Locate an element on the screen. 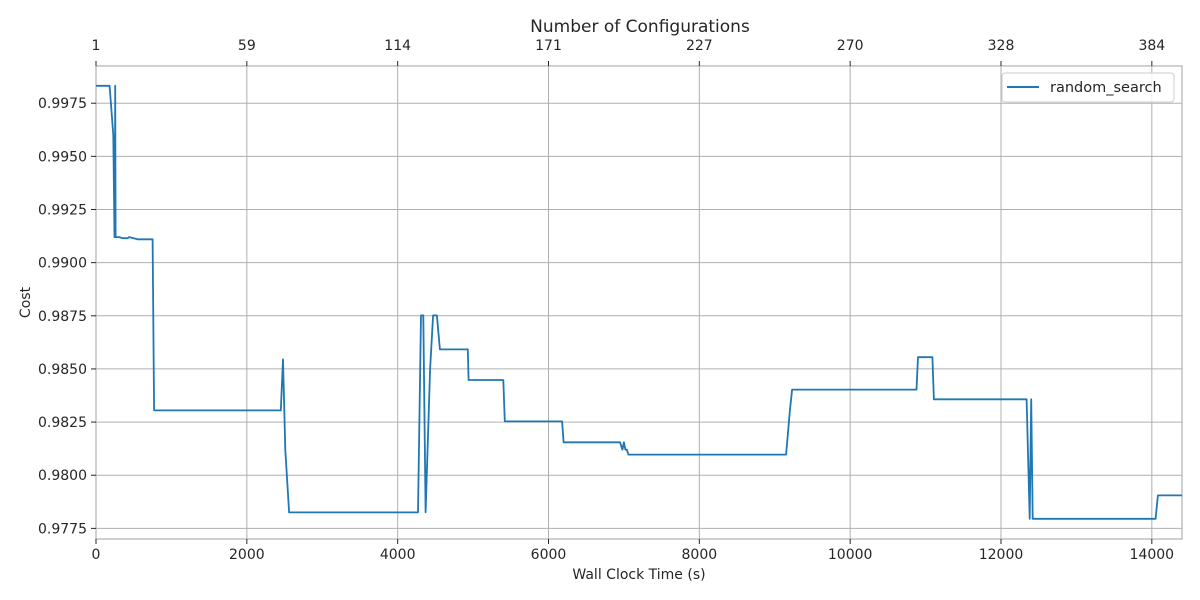 Image resolution: width=1200 pixels, height=600 pixels. y-tick-label: 0.9950 is located at coordinates (62, 157).